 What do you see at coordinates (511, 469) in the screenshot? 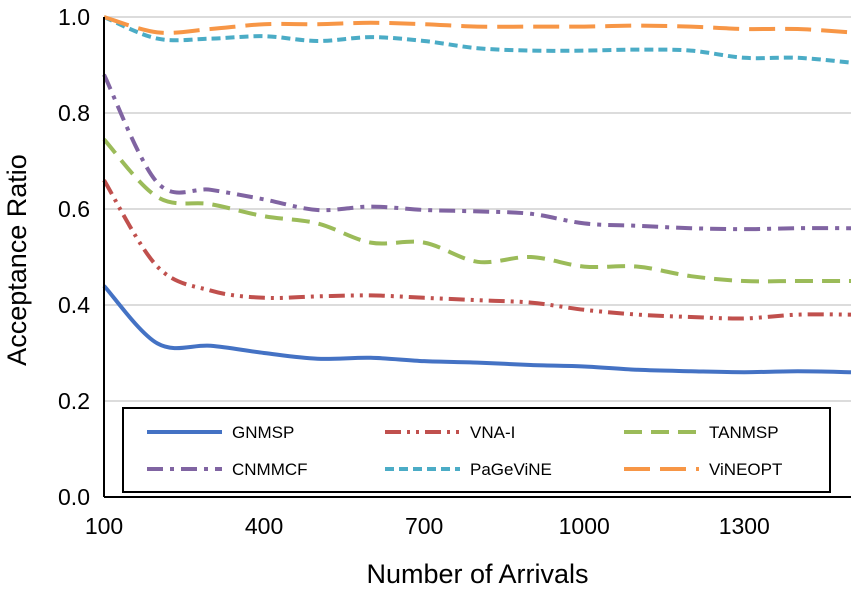
I see `legend-label-pagevine: PaGeViNE` at bounding box center [511, 469].